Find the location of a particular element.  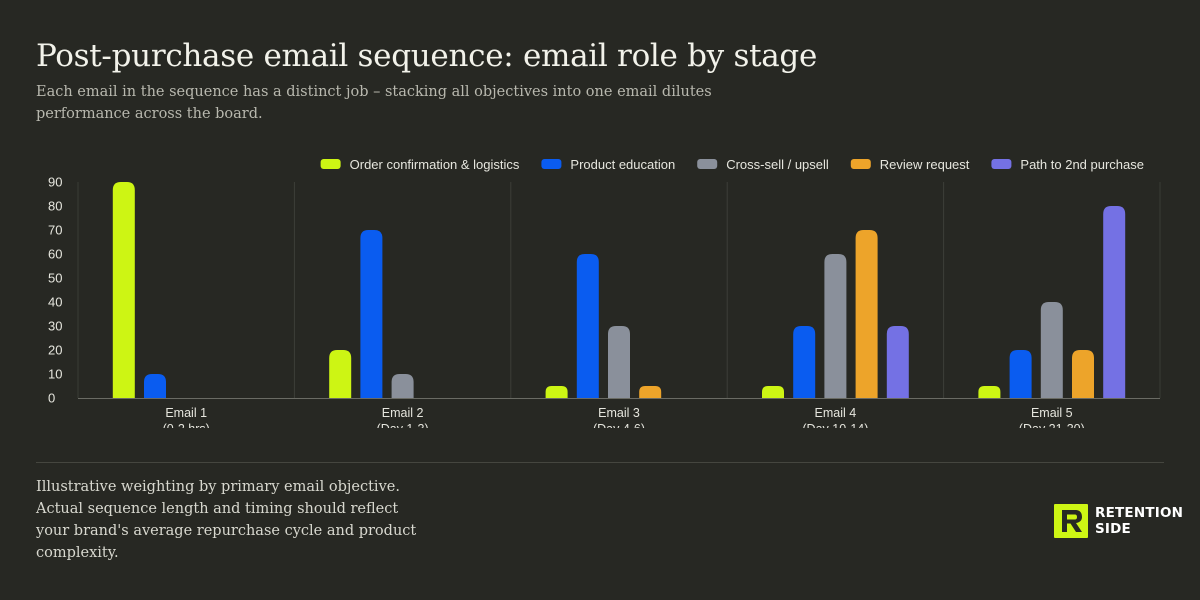

x-tick-label: Email 2 is located at coordinates (403, 413).